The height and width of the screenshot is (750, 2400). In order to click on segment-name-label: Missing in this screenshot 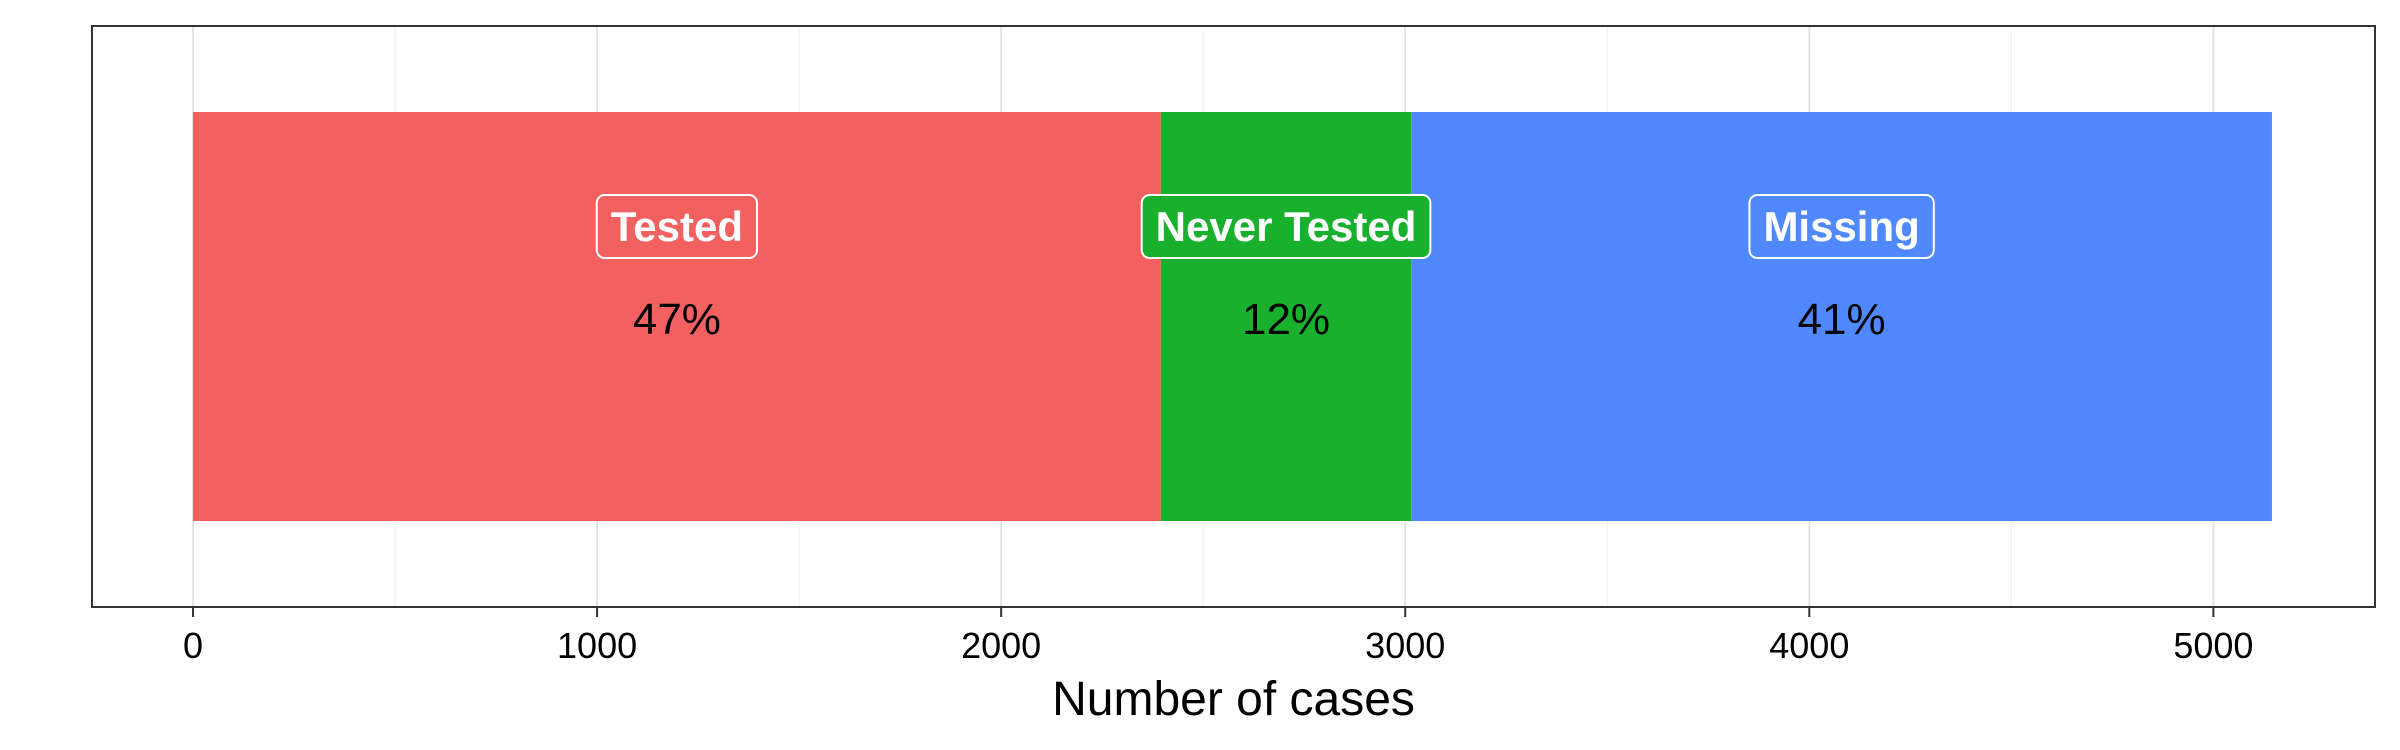, I will do `click(1841, 226)`.